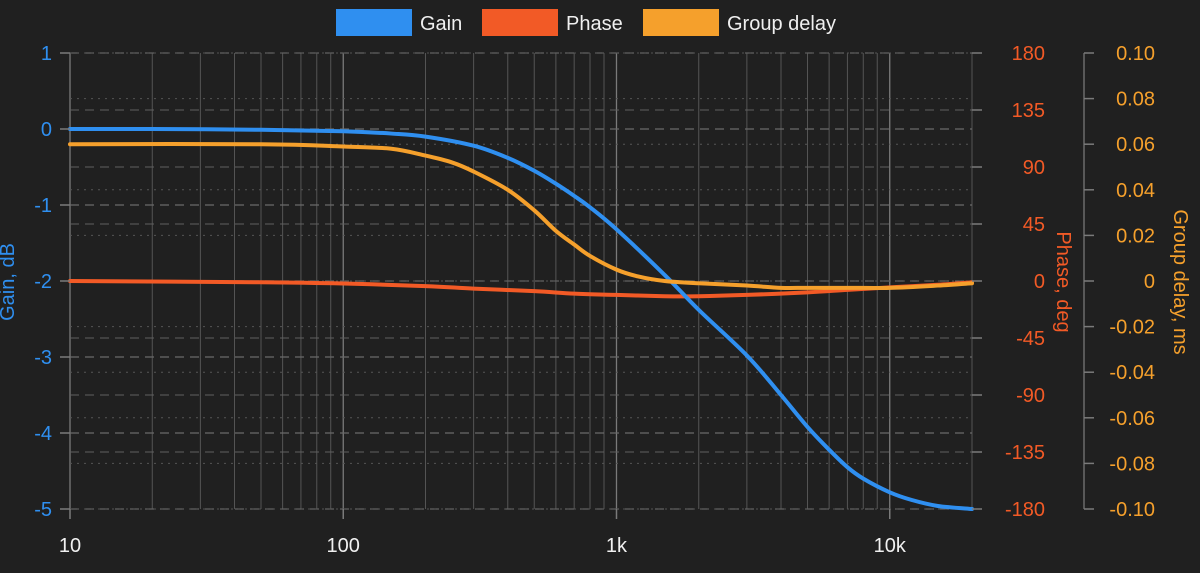 Image resolution: width=1200 pixels, height=573 pixels. Describe the element at coordinates (9, 282) in the screenshot. I see `gain-axis-title: Gain, dB` at that location.